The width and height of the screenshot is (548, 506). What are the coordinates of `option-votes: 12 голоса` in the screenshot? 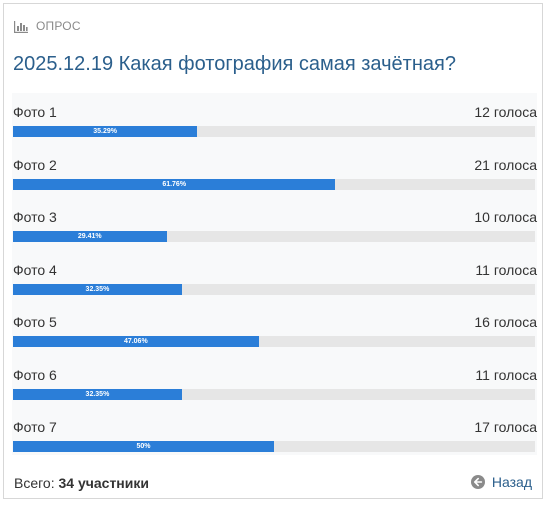 It's located at (505, 112).